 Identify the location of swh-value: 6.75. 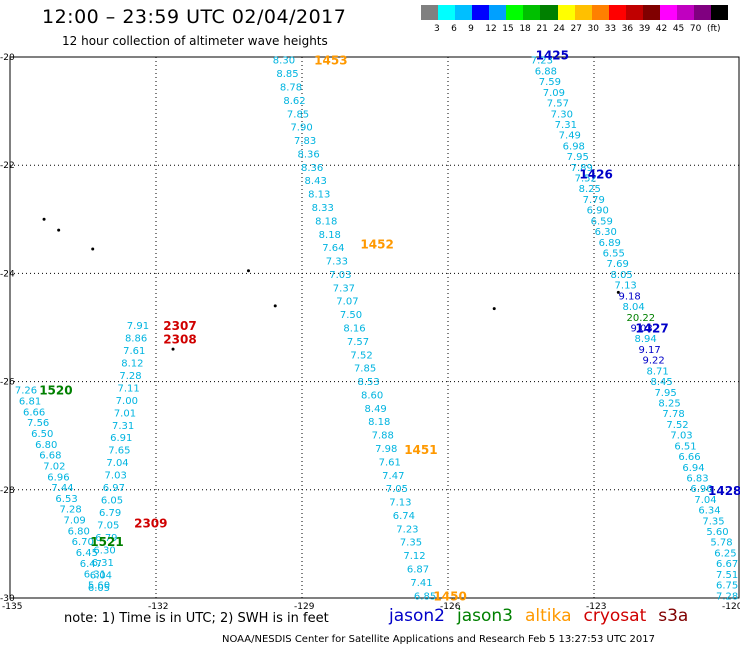
(727, 586).